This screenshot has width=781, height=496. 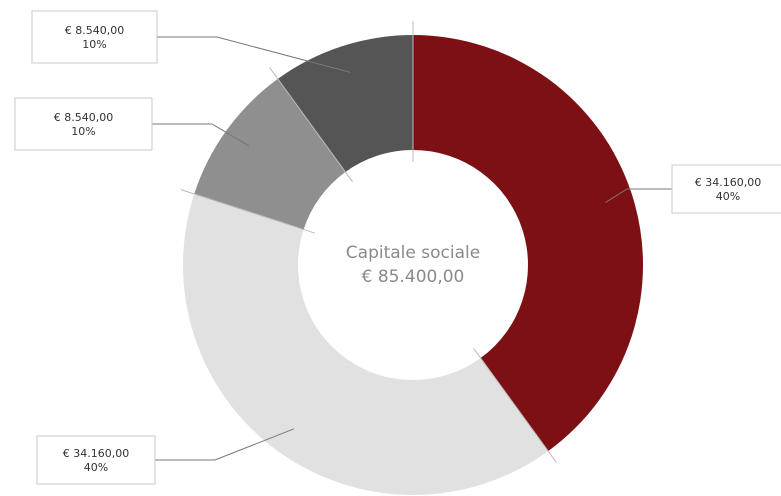 I want to click on slice-value-label-2: € 34.160,00, so click(x=96, y=453).